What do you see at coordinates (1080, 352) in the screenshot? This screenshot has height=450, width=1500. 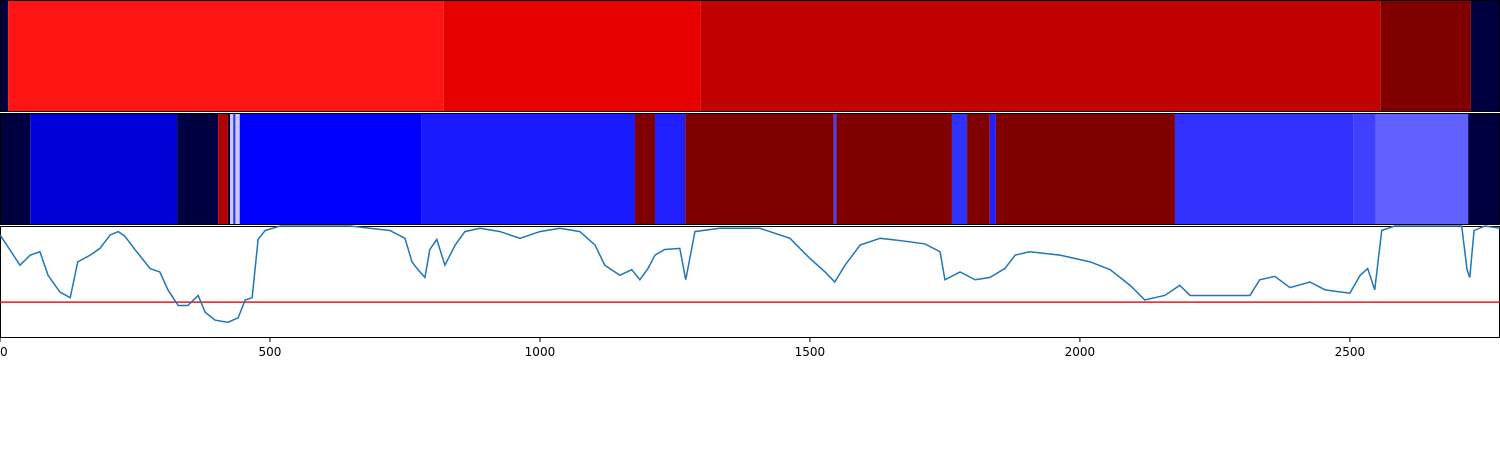 I see `x-tick-label: 2000` at bounding box center [1080, 352].